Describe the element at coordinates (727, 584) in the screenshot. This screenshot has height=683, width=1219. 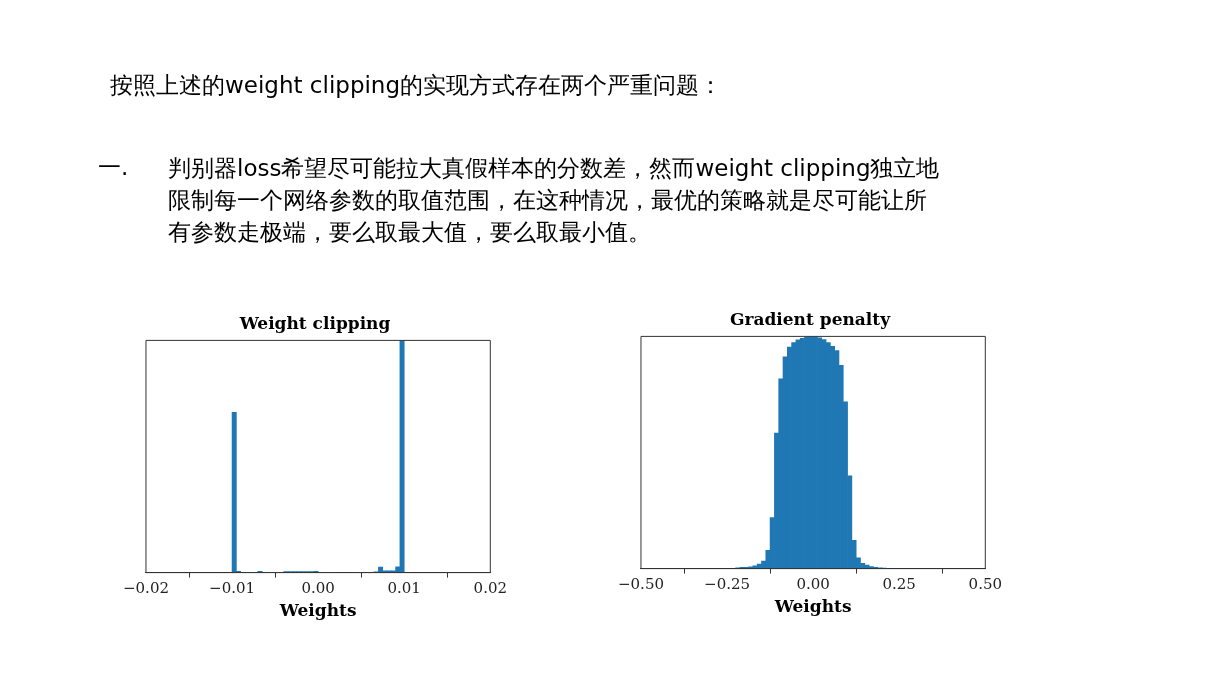
I see `x-tick-label: −0.25` at that location.